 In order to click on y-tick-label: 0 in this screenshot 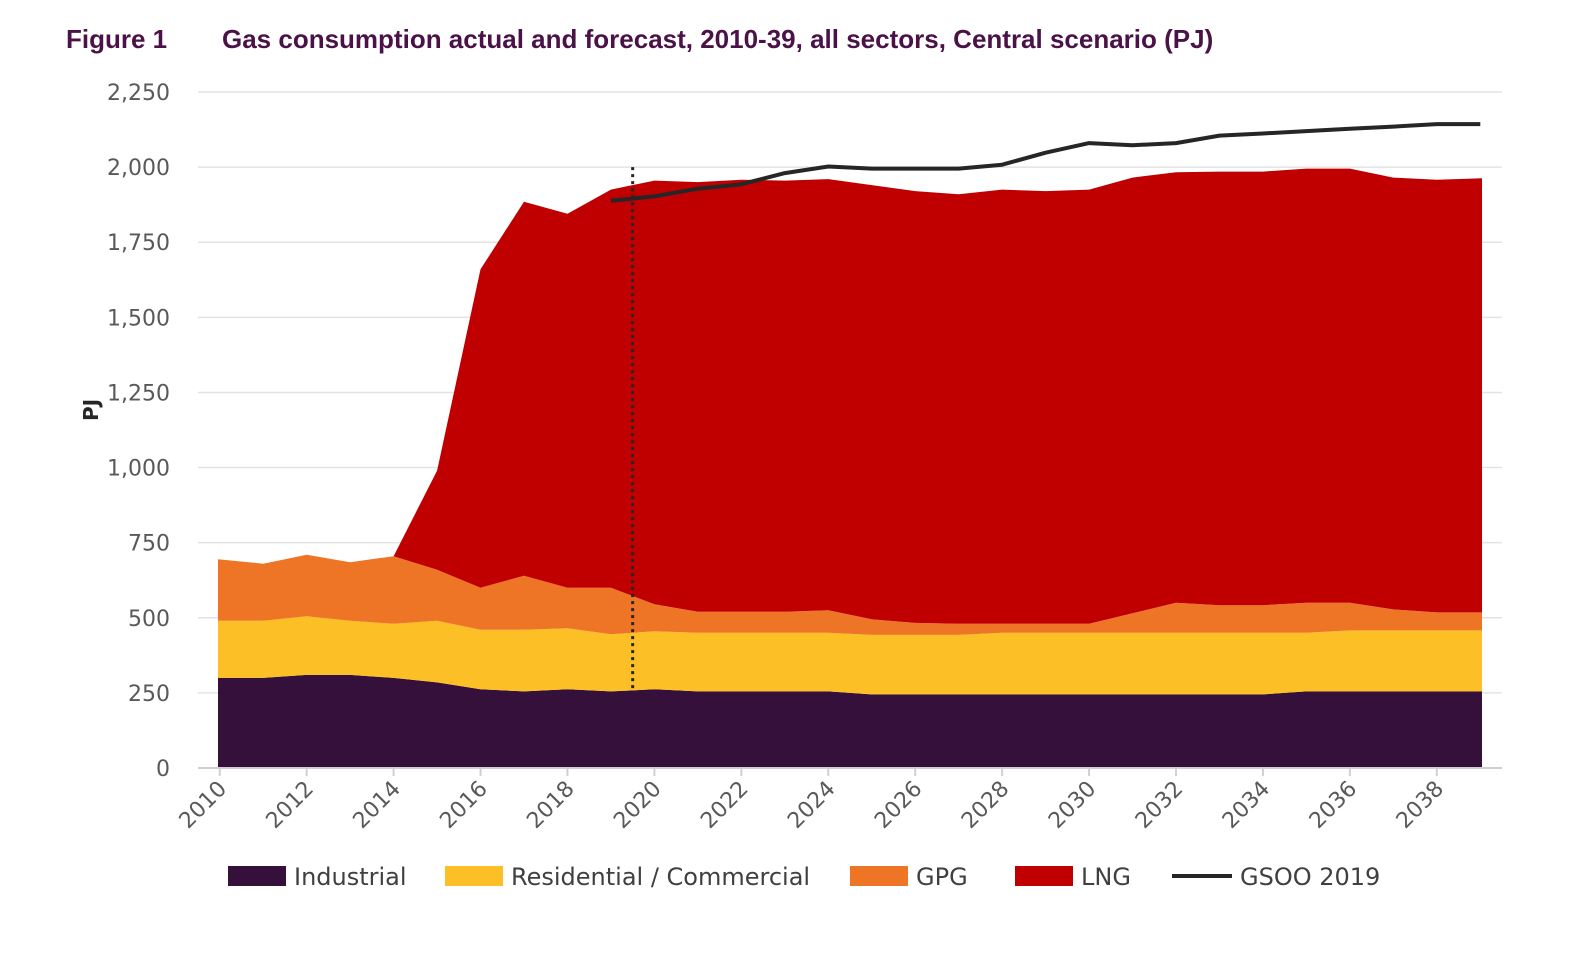, I will do `click(163, 769)`.